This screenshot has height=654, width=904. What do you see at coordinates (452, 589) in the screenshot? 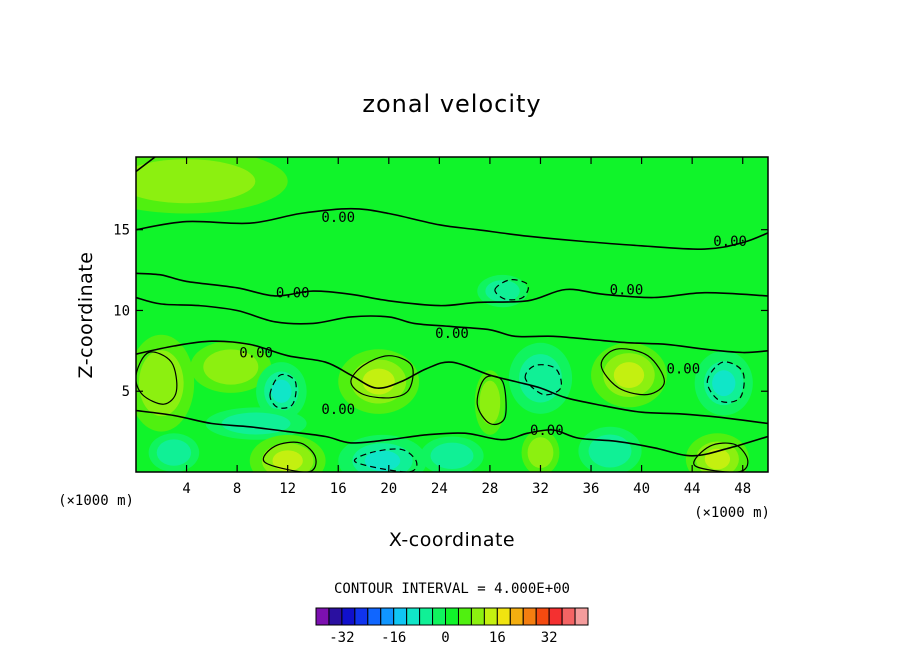
I see `contour-interval-text: CONTOUR INTERVAL = 4.000E+00` at bounding box center [452, 589].